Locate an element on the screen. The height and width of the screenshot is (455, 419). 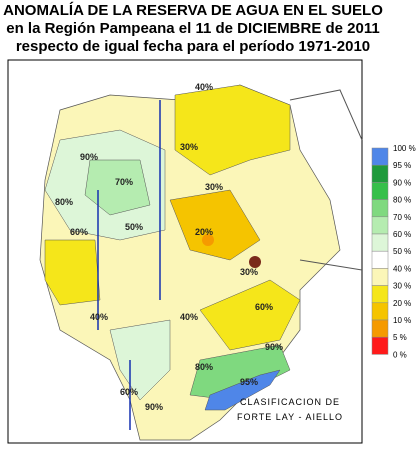
credit: CLASIFICACION DE is located at coordinates (290, 402).